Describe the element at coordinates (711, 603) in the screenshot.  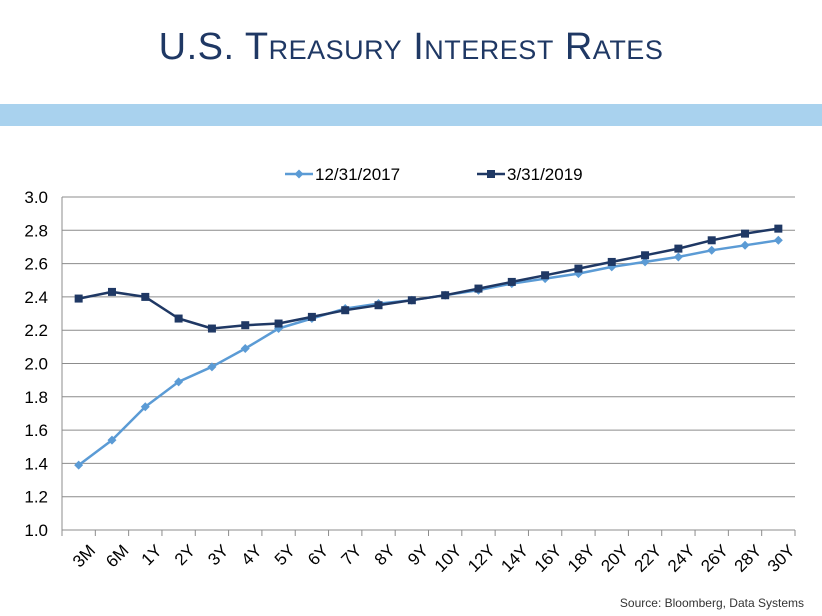
I see `source-note: Source: Bloomberg, Data Systems` at that location.